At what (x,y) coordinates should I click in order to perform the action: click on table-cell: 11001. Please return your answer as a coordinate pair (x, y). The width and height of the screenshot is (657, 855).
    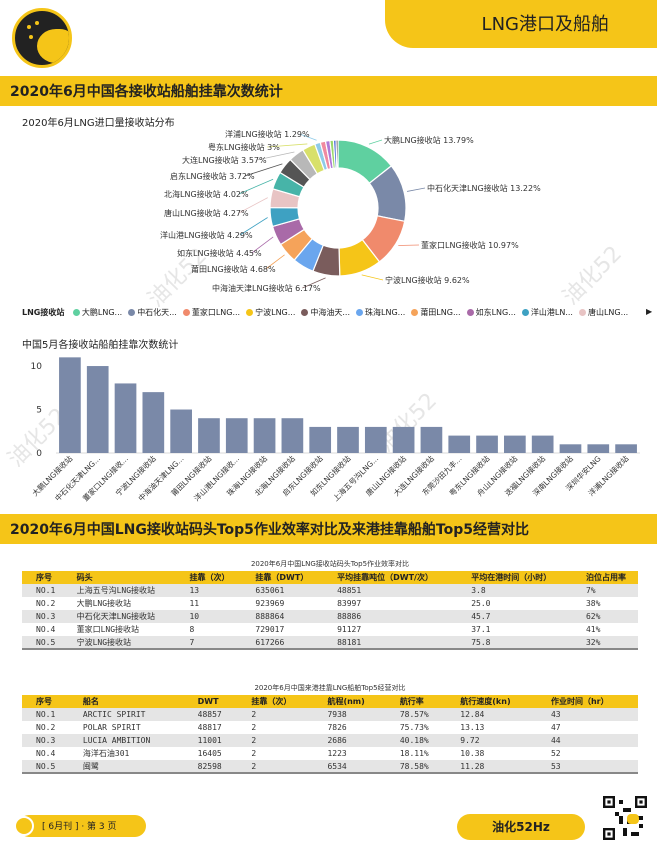
    Looking at the image, I should click on (210, 740).